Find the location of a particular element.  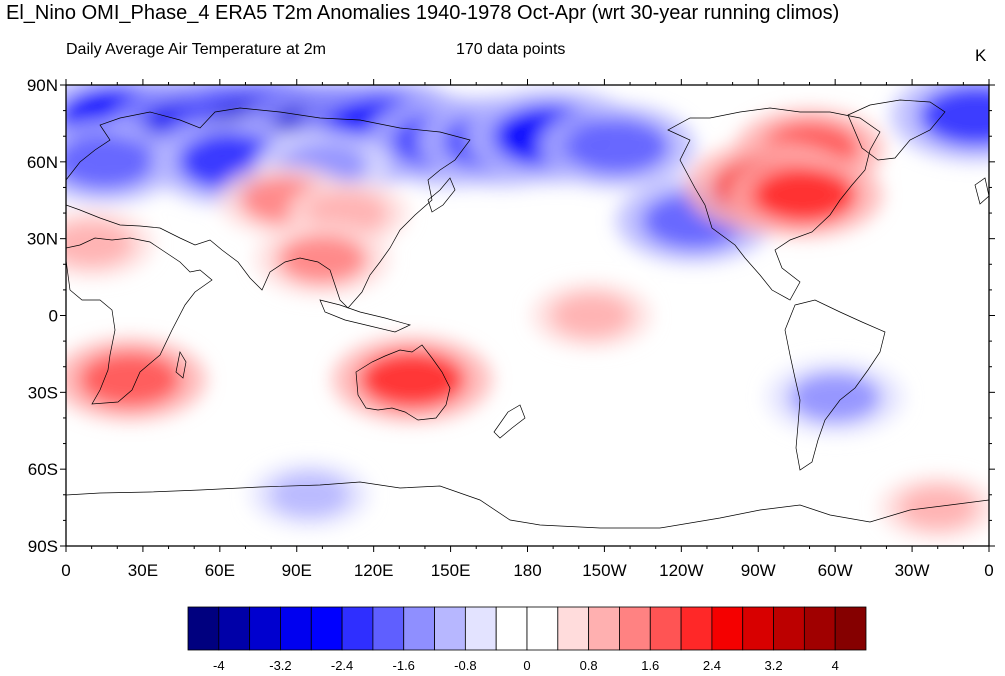

coastline-indonesia is located at coordinates (365, 316).